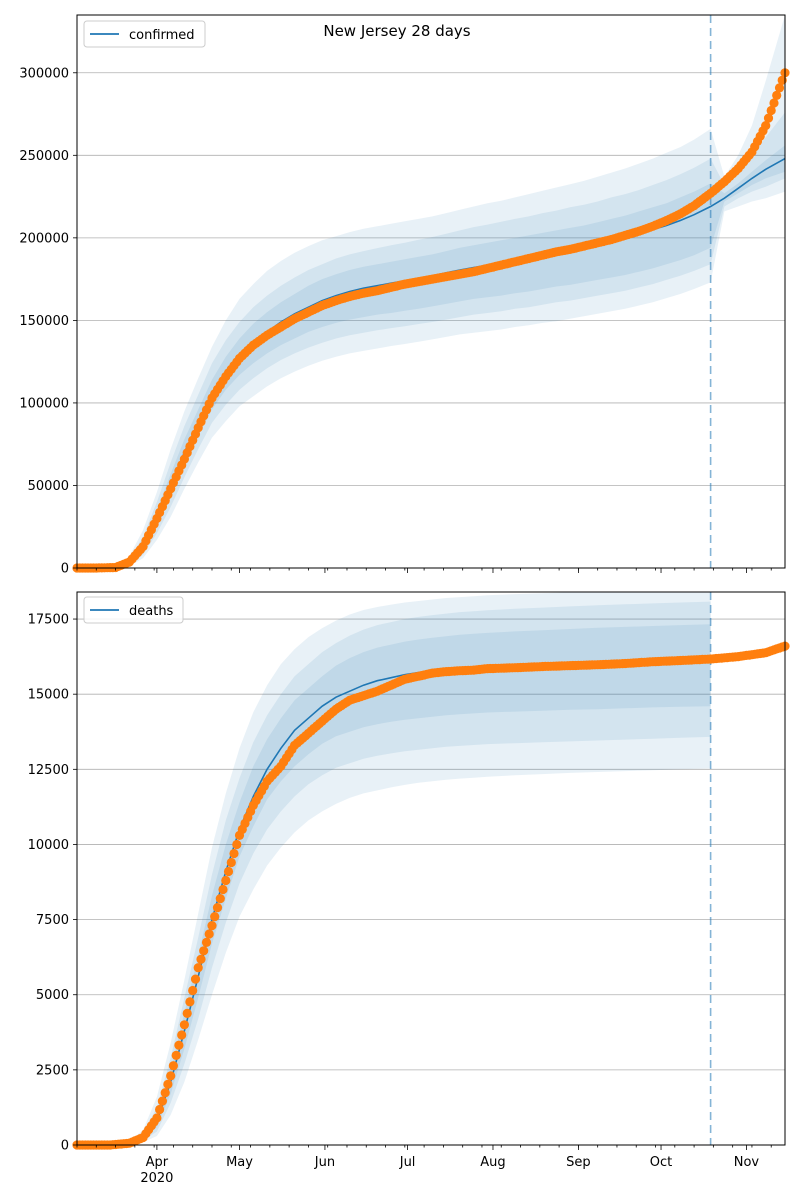 The width and height of the screenshot is (800, 1200). Describe the element at coordinates (48, 486) in the screenshot. I see `confirmed-y-tick-label: 50000` at that location.